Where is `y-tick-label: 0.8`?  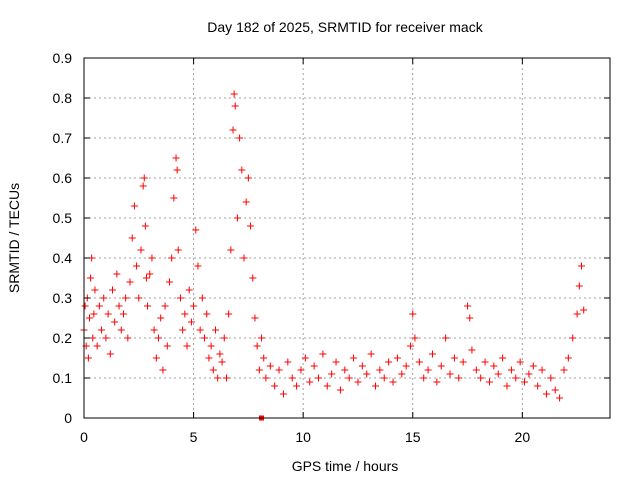 y-tick-label: 0.8 is located at coordinates (63, 98).